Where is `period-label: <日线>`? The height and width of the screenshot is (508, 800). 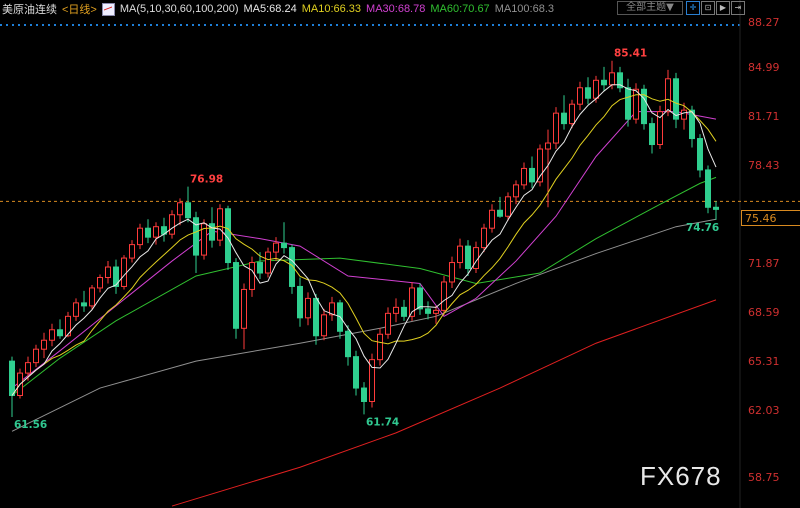
period-label: <日线> is located at coordinates (79, 10).